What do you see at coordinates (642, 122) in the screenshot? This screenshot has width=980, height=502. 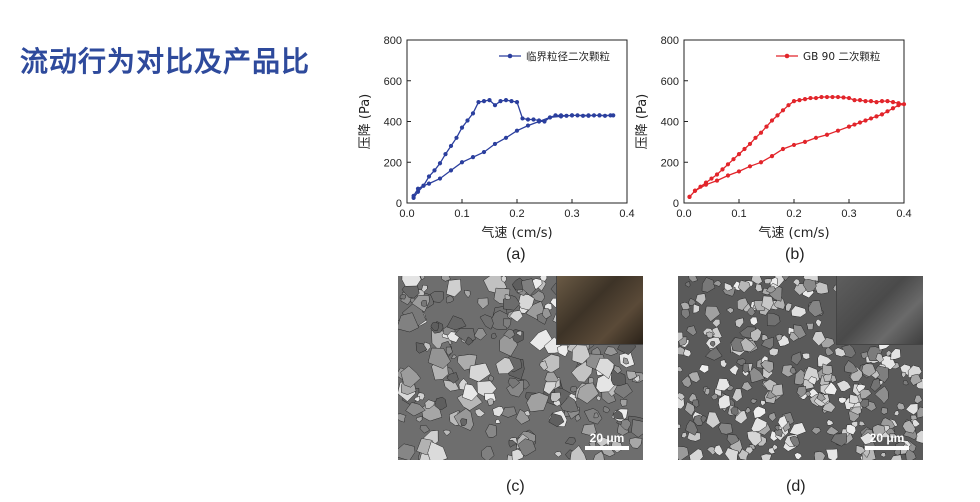 I see `chart-b-y-axis-label: 压降 (Pa)` at bounding box center [642, 122].